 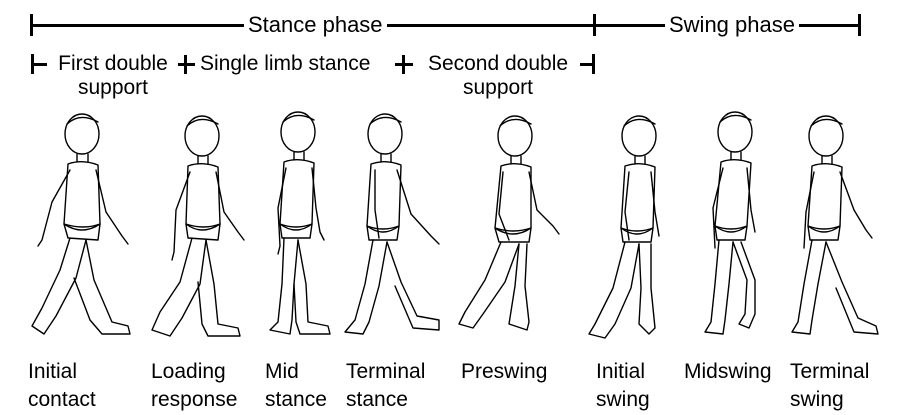 What do you see at coordinates (386, 371) in the screenshot?
I see `label-terminal-stance-line1: Terminal` at bounding box center [386, 371].